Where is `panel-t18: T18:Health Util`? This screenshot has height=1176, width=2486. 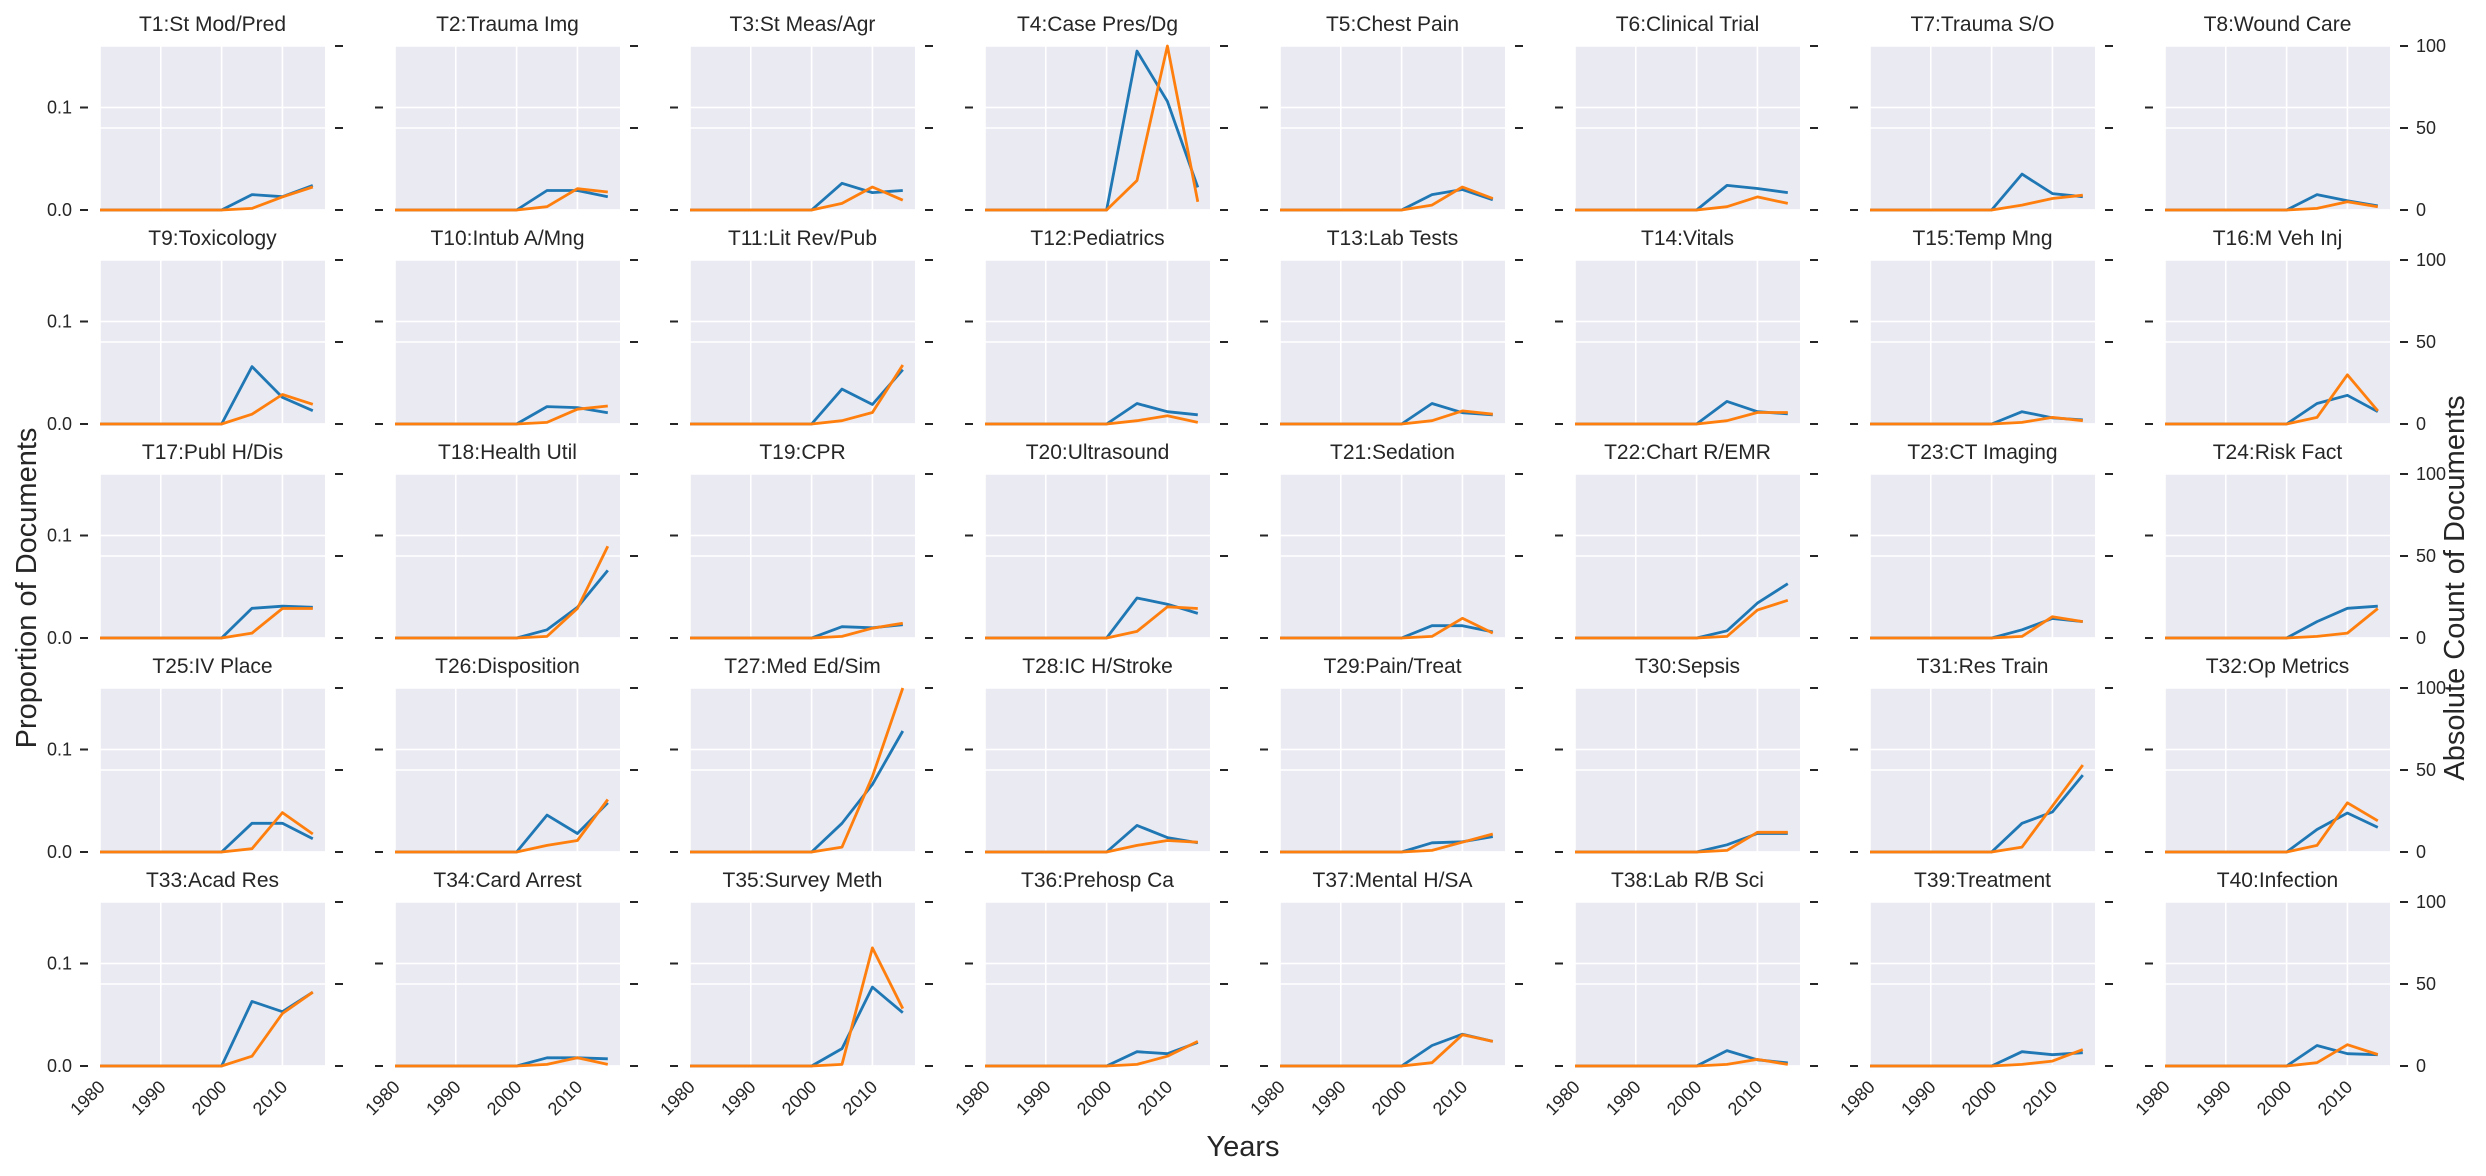 panel-t18: T18:Health Util is located at coordinates (506, 540).